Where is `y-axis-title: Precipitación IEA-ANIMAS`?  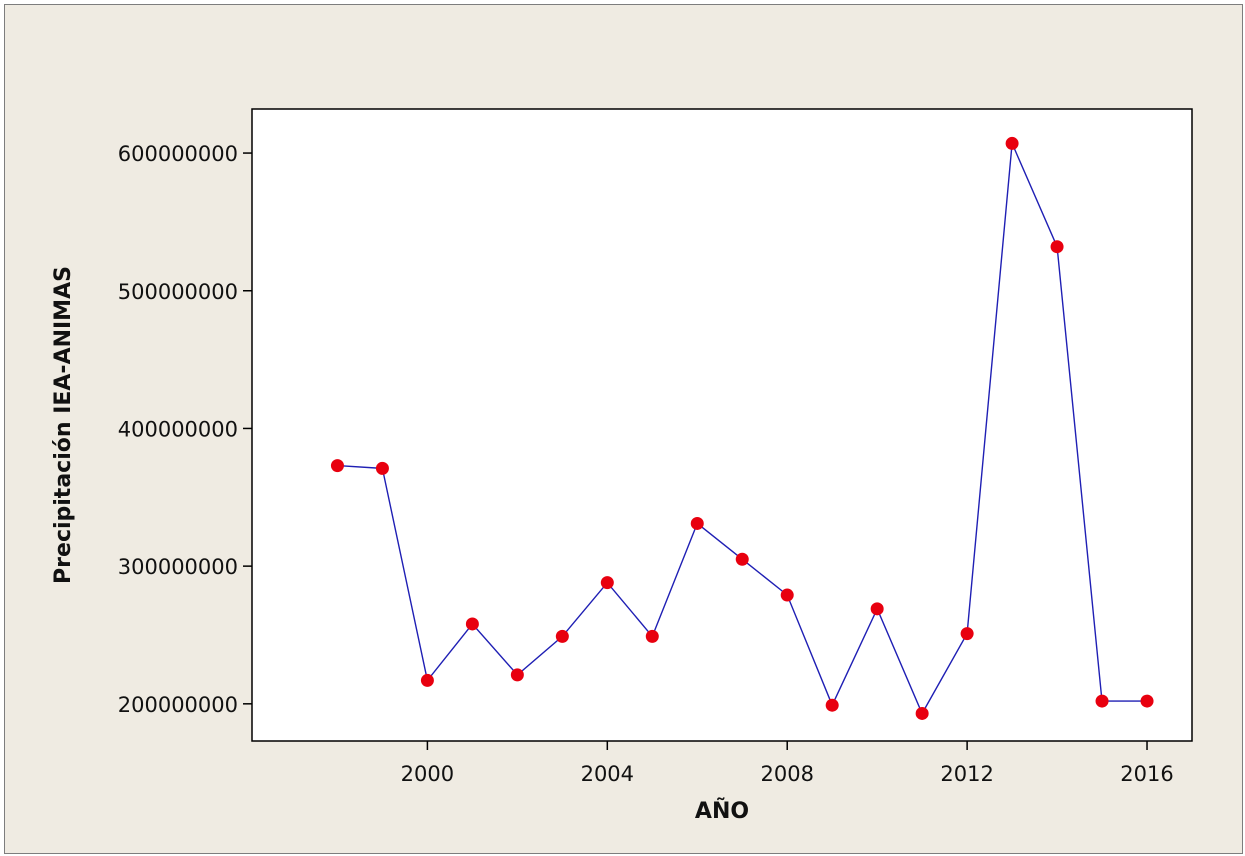 y-axis-title: Precipitación IEA-ANIMAS is located at coordinates (63, 425).